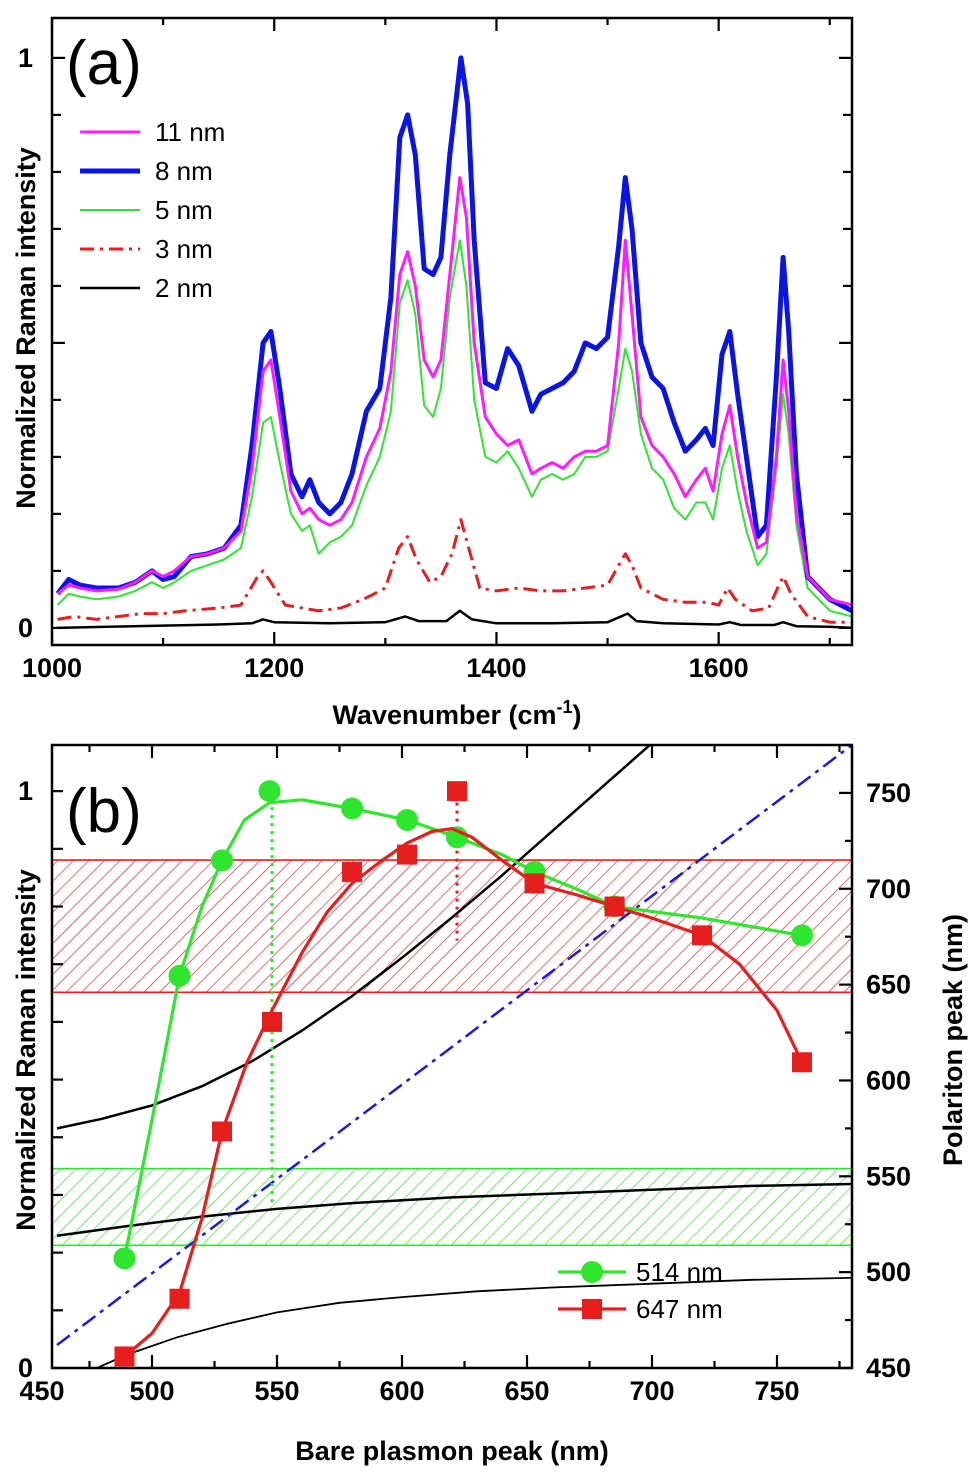 This screenshot has height=1481, width=974. Describe the element at coordinates (41, 1391) in the screenshot. I see `panel-b-x-tick-label: 450` at that location.